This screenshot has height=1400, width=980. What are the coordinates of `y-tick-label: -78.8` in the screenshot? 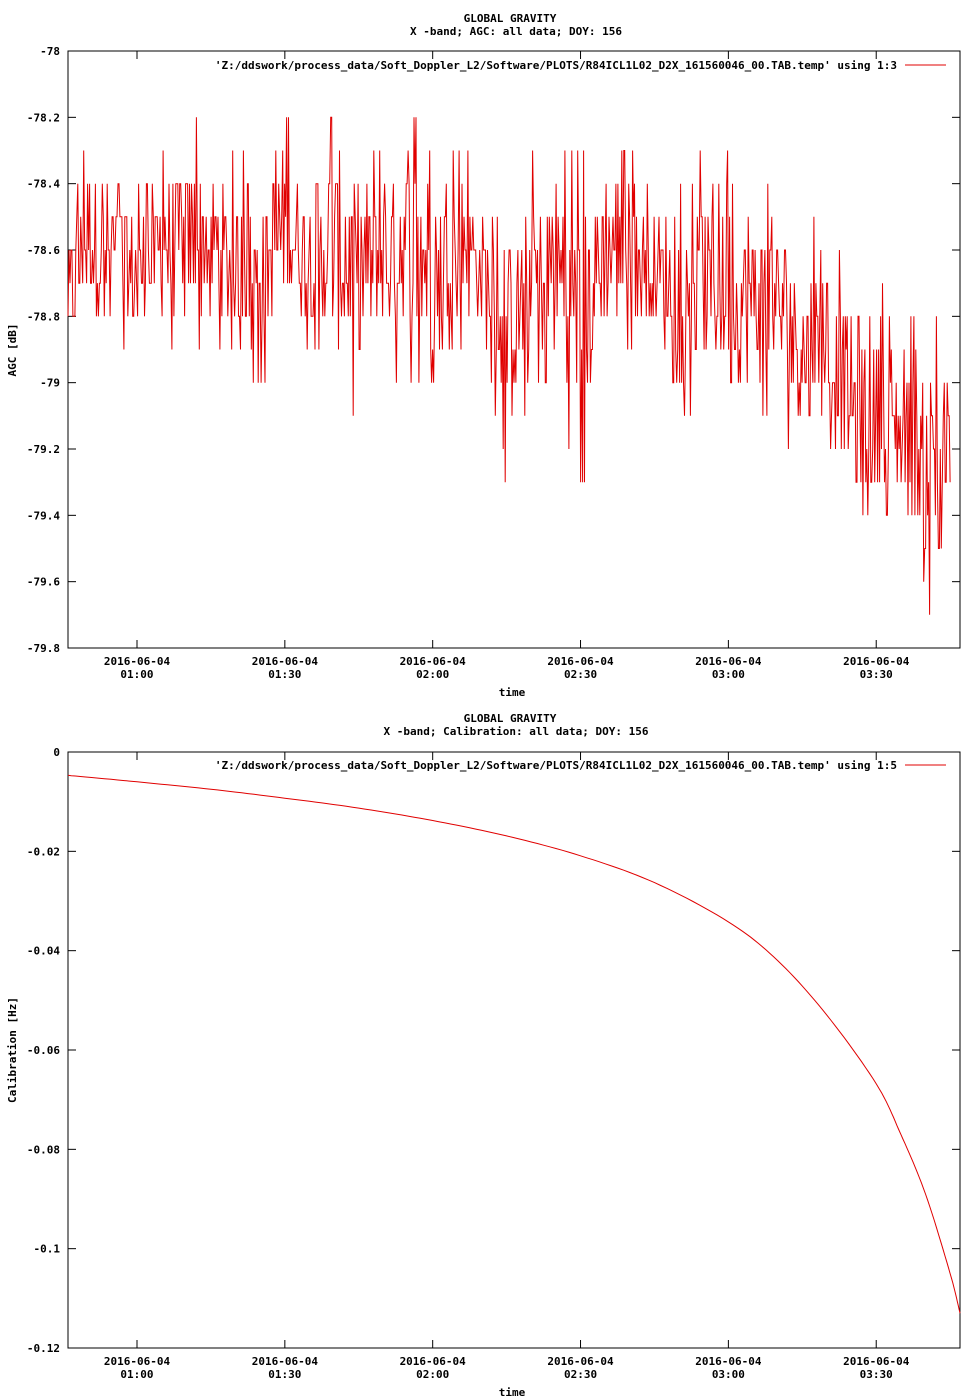 It's located at (43, 316).